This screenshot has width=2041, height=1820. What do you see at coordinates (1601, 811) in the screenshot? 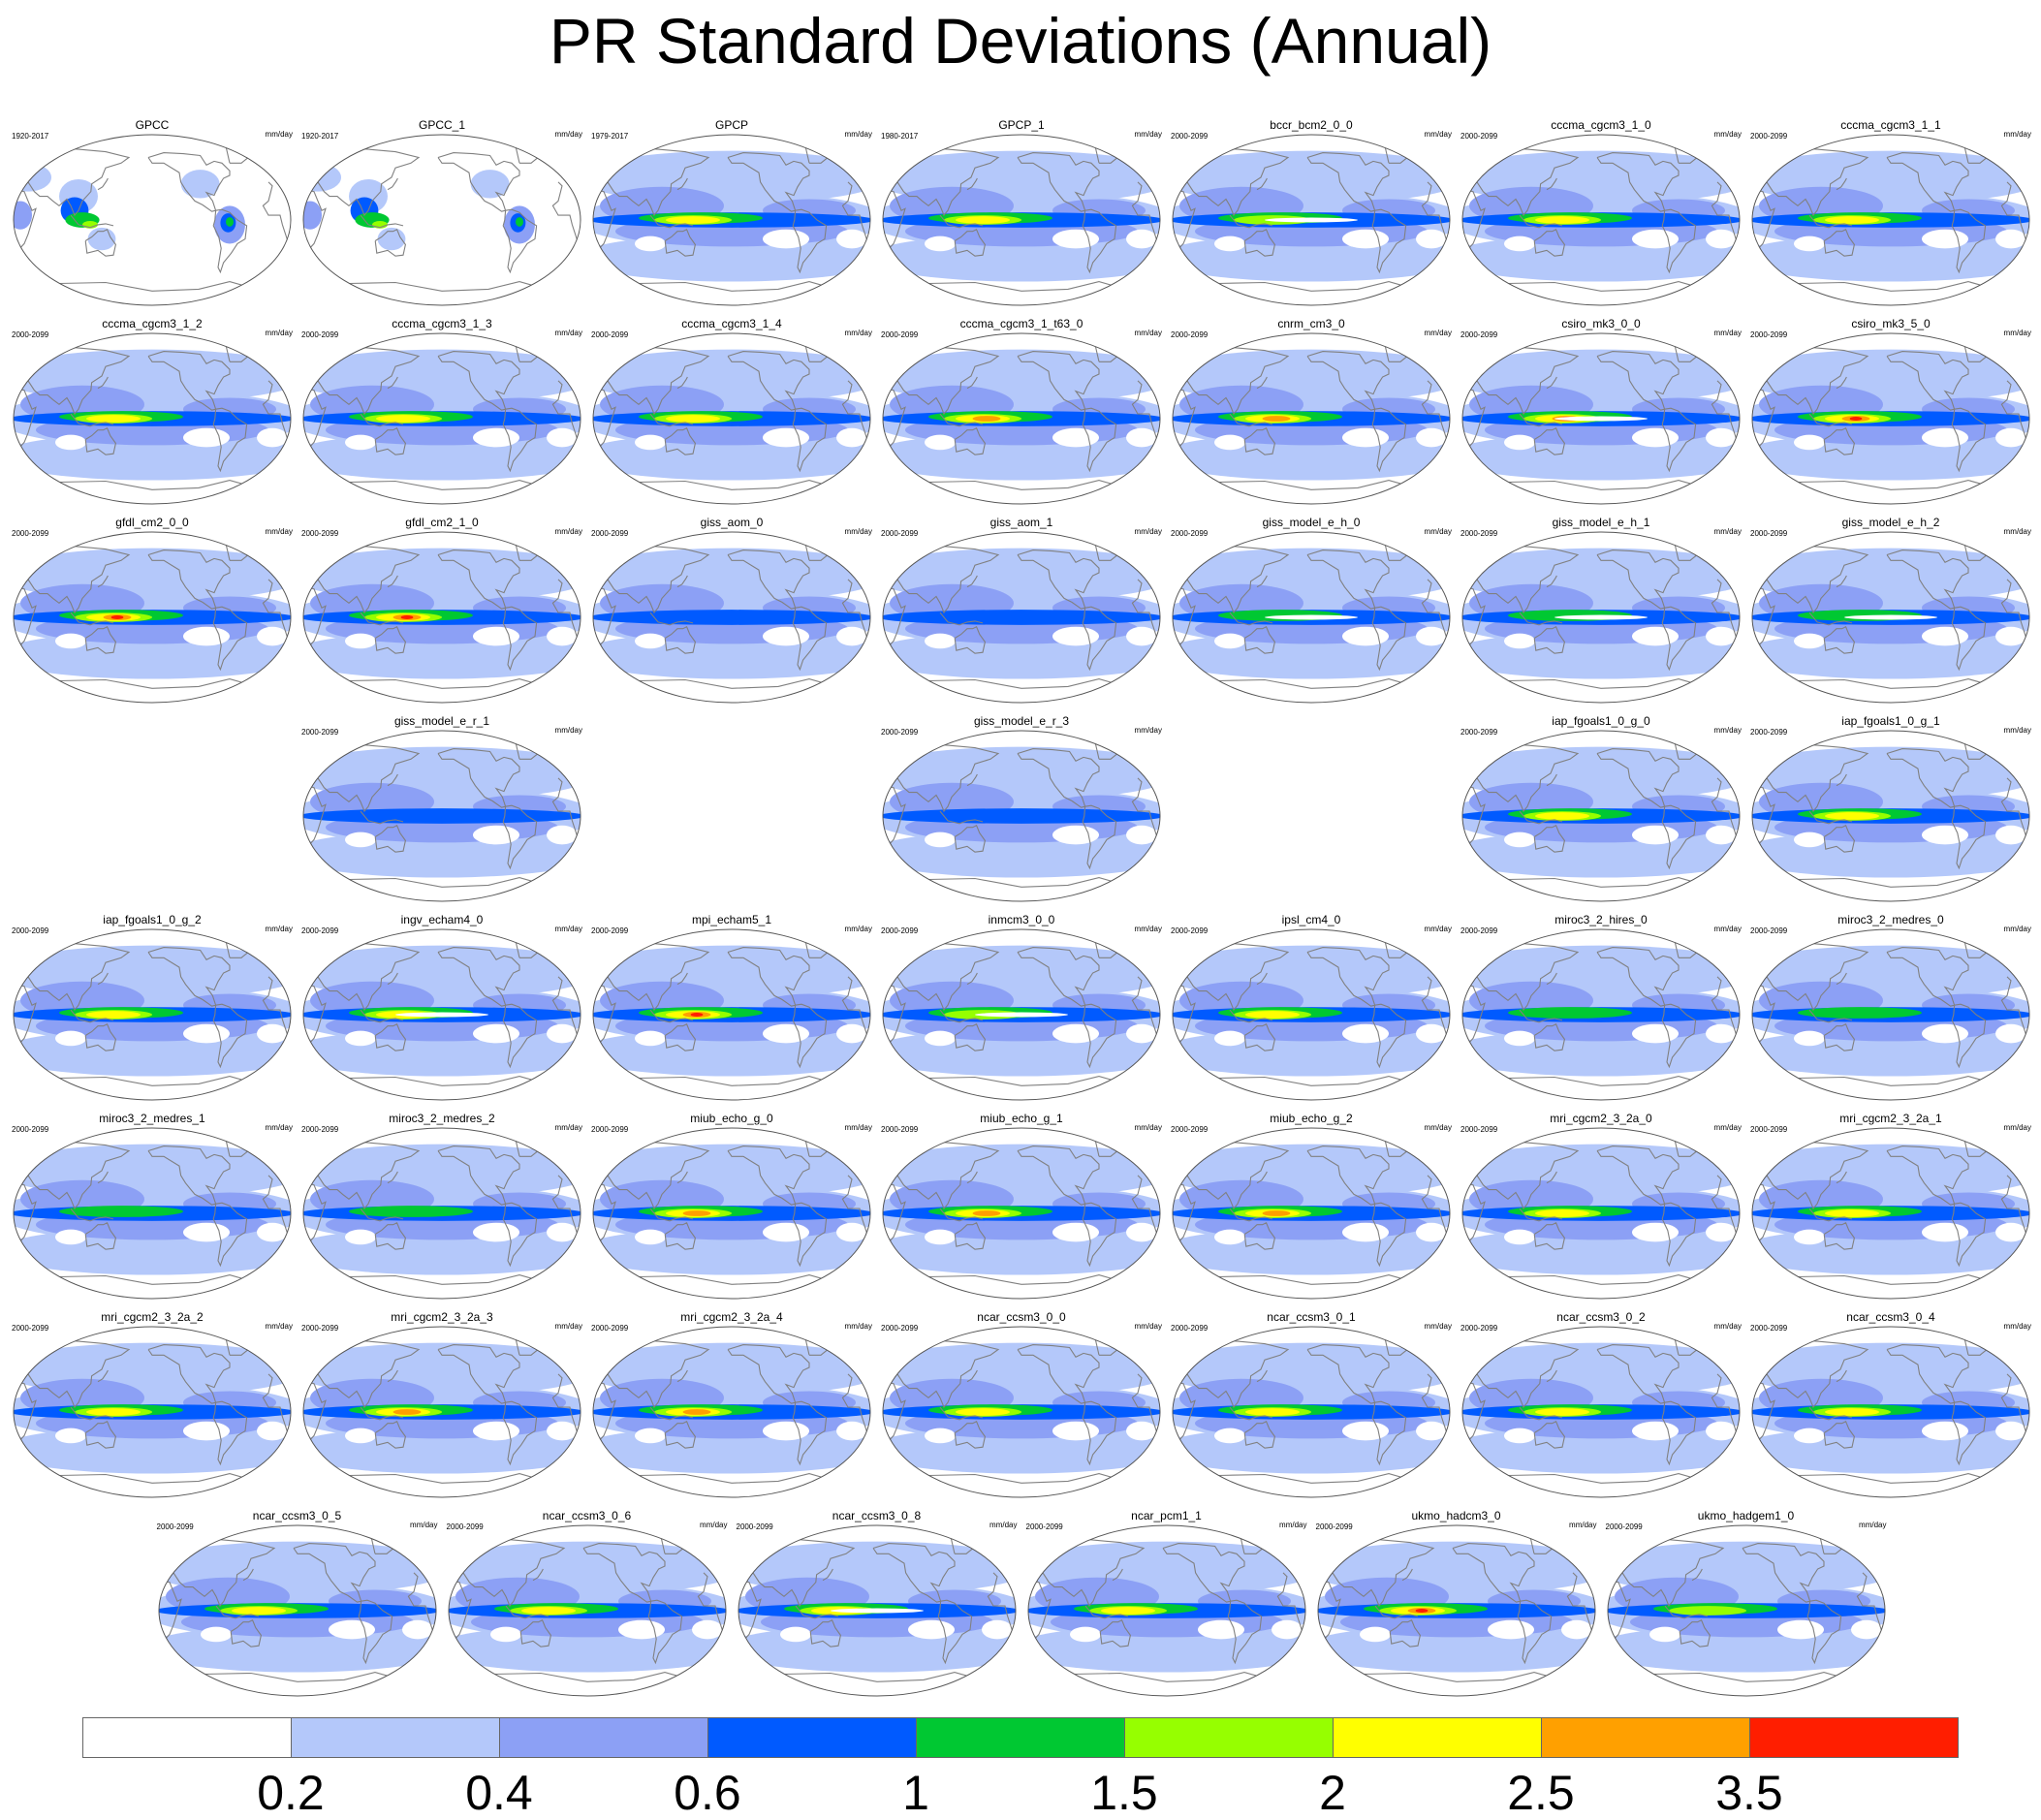
I see `map-panel: iap_fgoals1_0_g_0 2000-2099 mm/day` at bounding box center [1601, 811].